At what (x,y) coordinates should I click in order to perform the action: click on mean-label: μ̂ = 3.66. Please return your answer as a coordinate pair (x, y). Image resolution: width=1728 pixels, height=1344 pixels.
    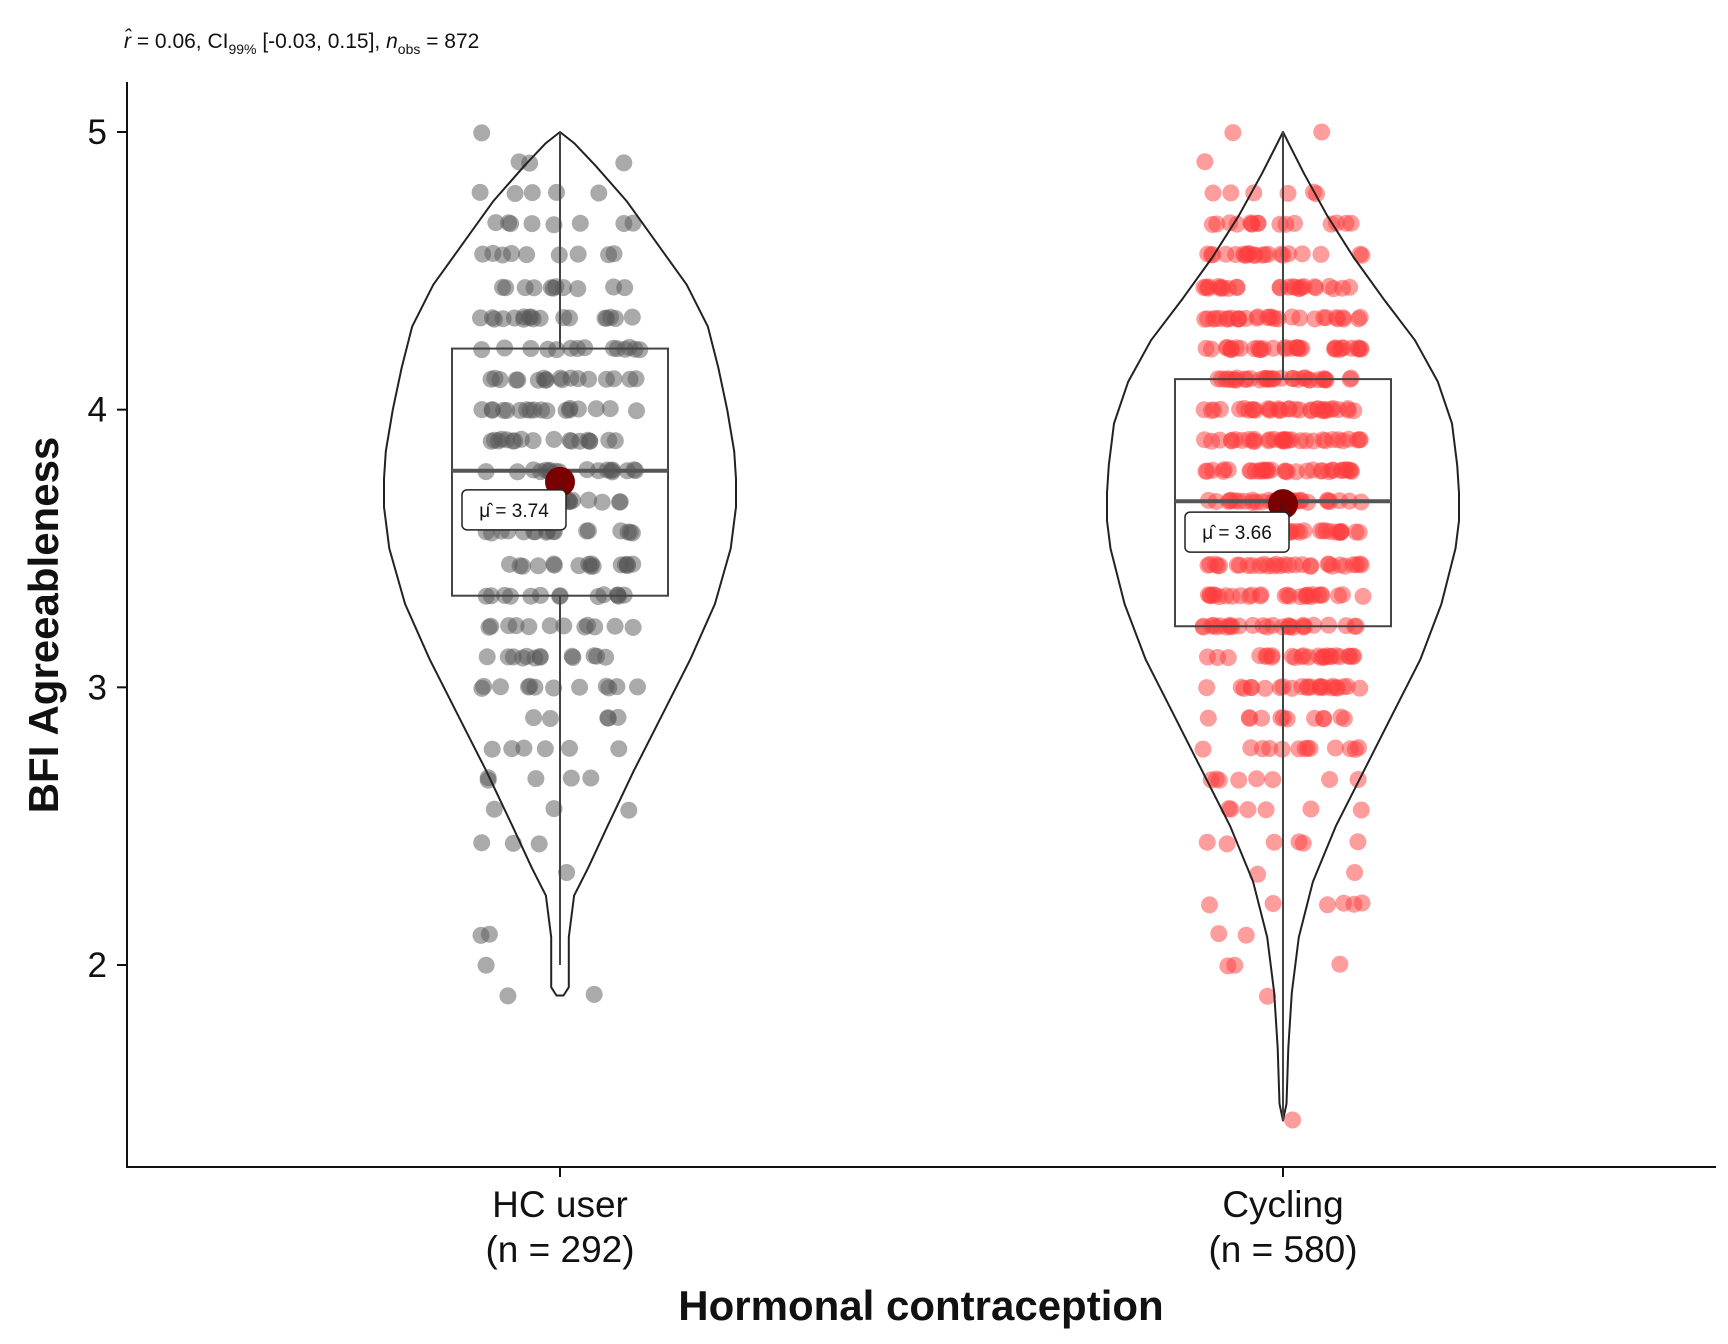
    Looking at the image, I should click on (1237, 533).